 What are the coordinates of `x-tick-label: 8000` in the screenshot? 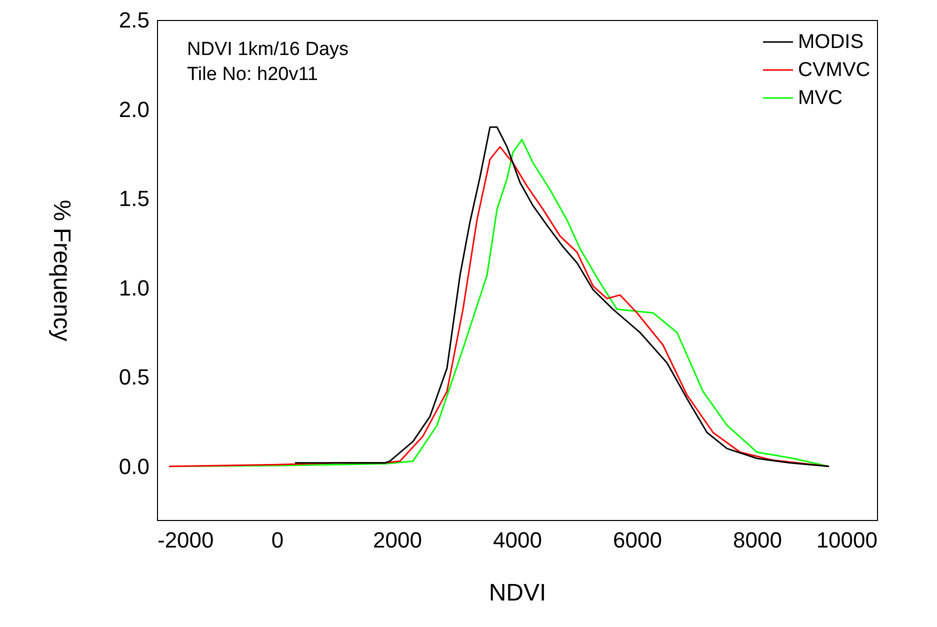 It's located at (757, 540).